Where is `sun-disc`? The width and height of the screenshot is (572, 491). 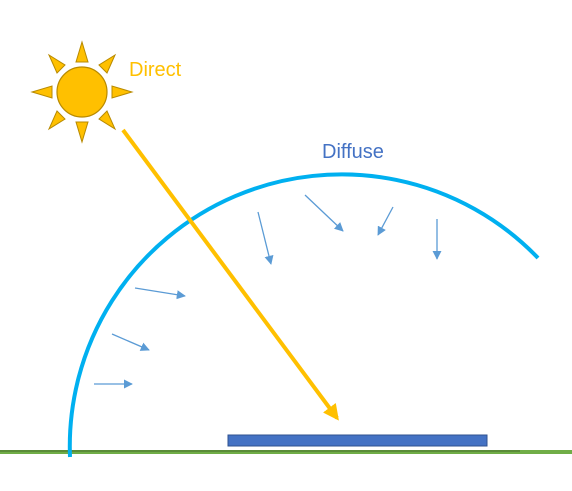
sun-disc is located at coordinates (82, 92).